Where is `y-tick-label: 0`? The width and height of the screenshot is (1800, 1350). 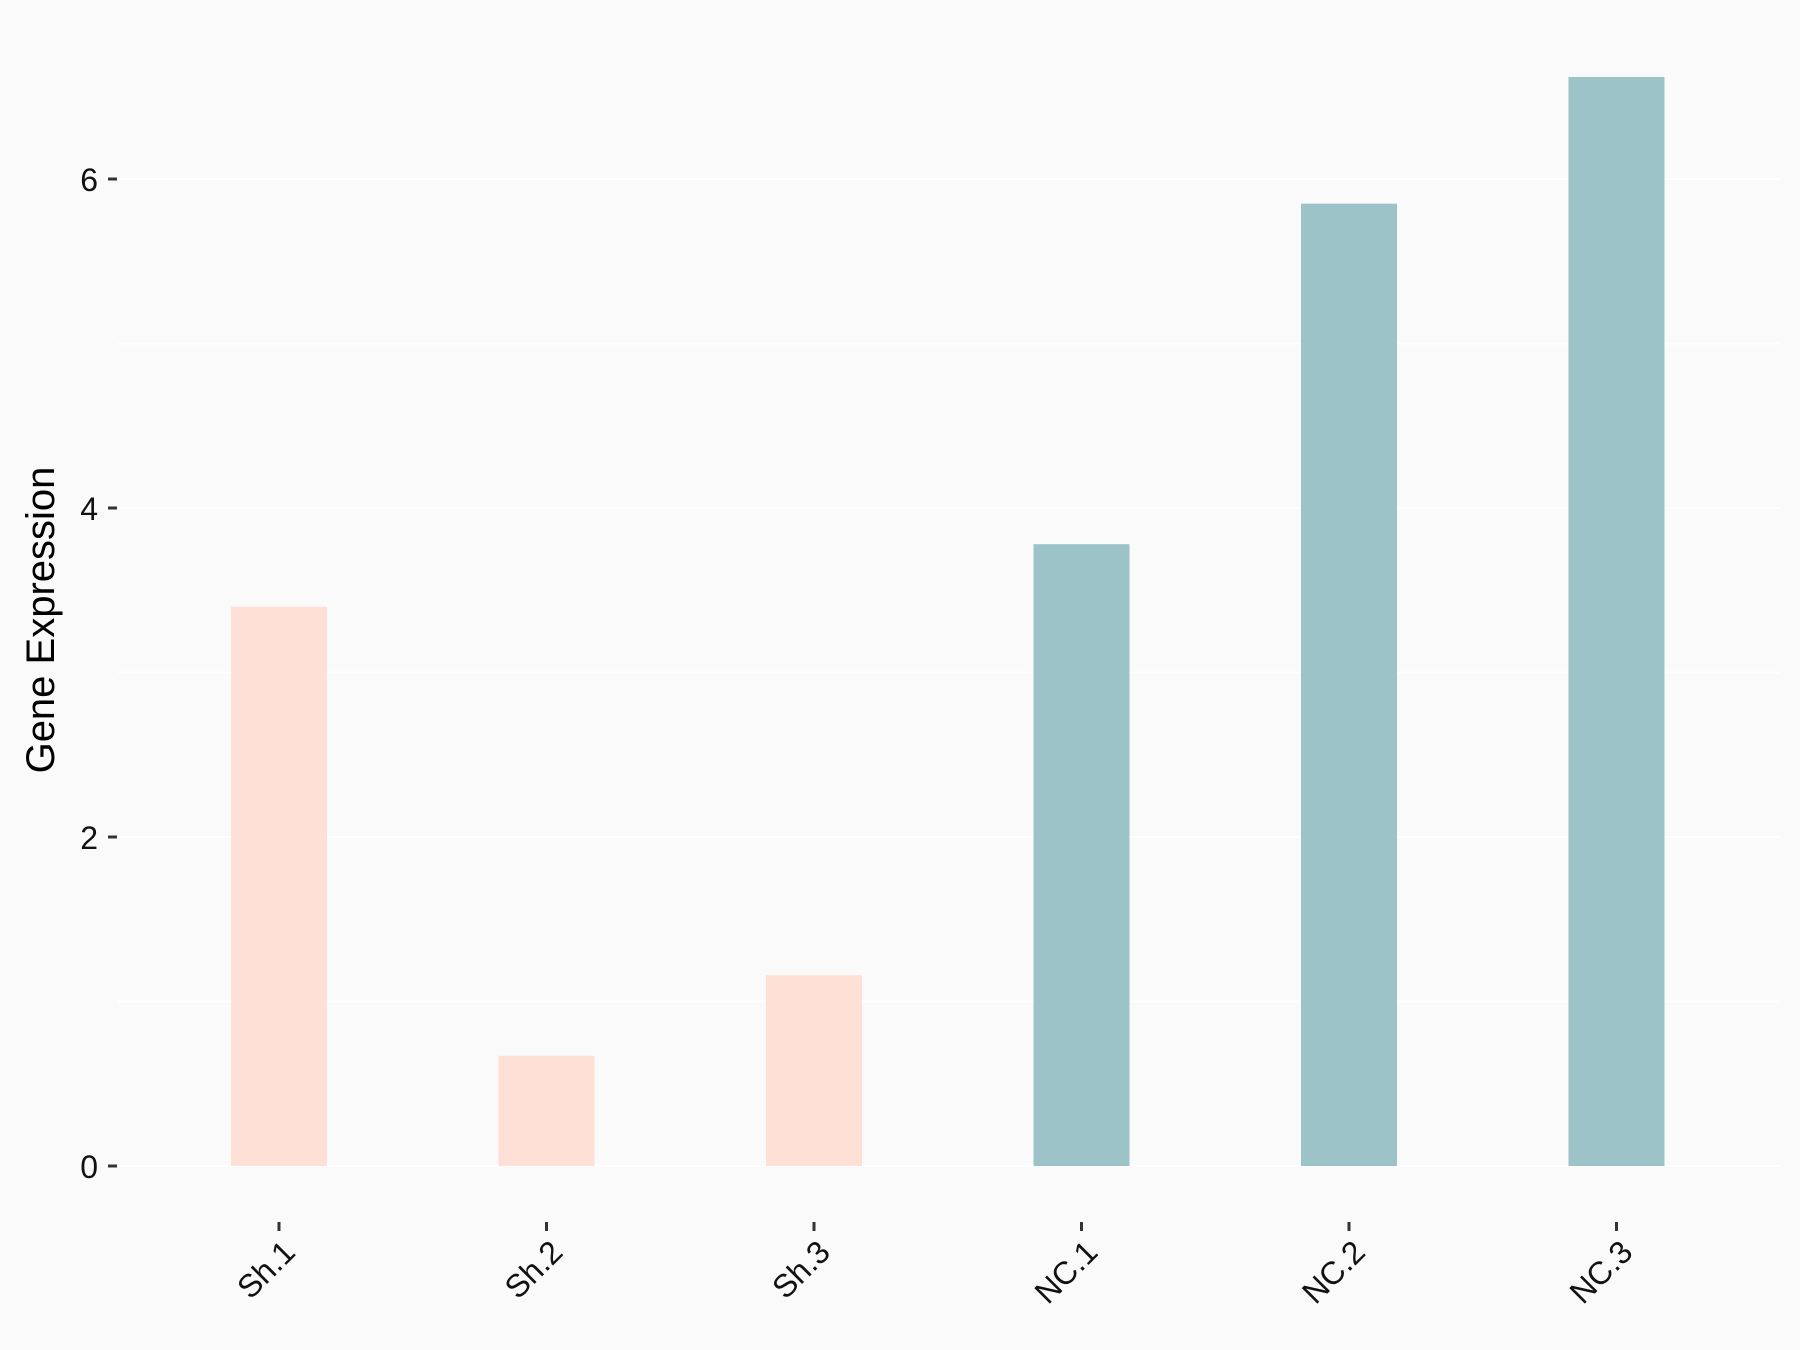
y-tick-label: 0 is located at coordinates (89, 1167).